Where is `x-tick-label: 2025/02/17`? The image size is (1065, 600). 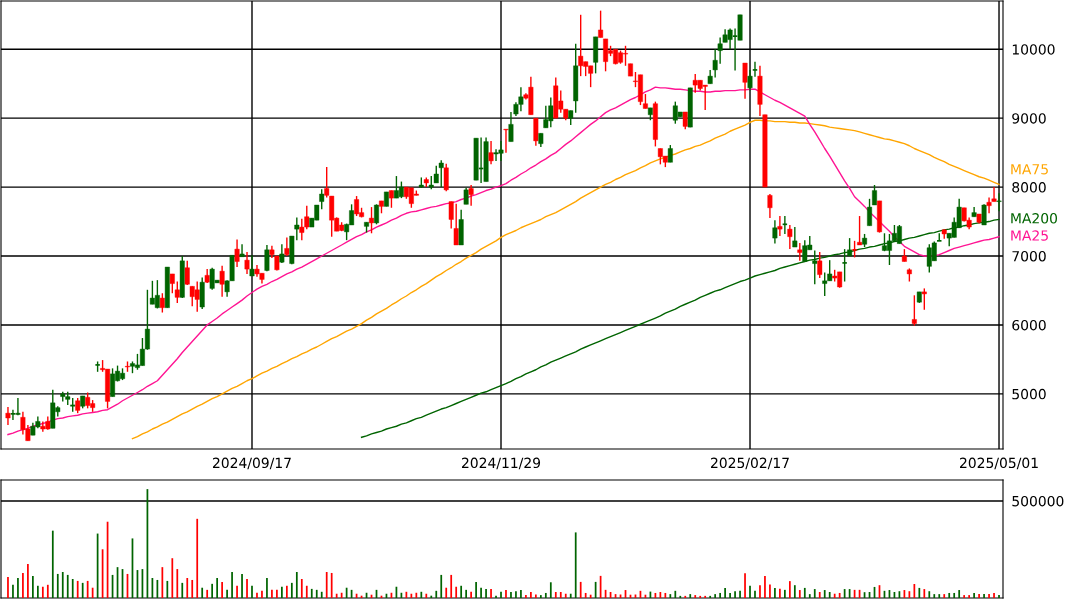
x-tick-label: 2025/02/17 is located at coordinates (750, 463).